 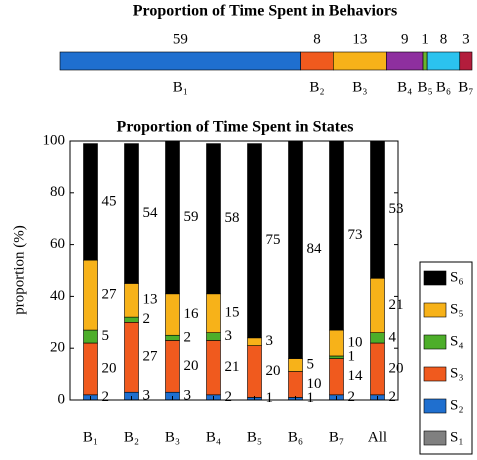 I want to click on x-tick-label: B₁, so click(x=90, y=437).